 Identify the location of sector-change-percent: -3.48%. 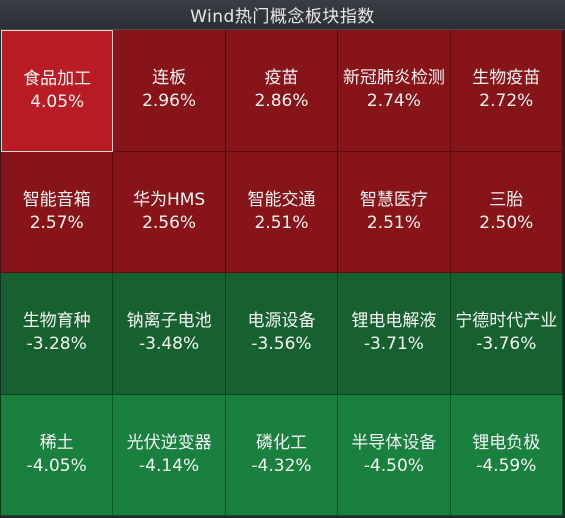
(169, 344).